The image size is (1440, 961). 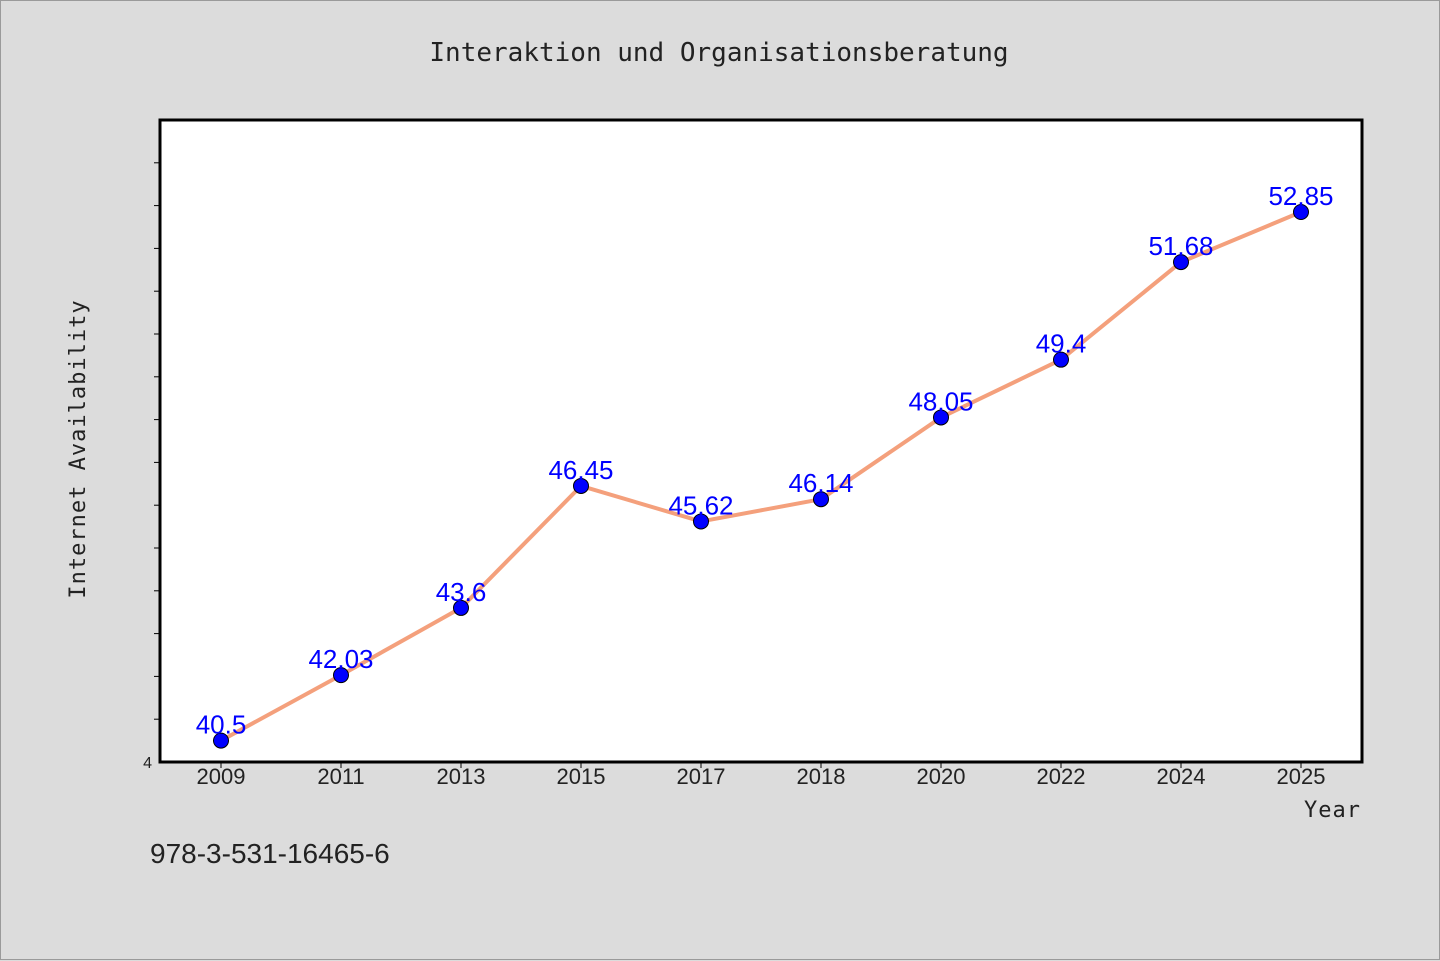 What do you see at coordinates (701, 776) in the screenshot?
I see `x-tick-label: 2017` at bounding box center [701, 776].